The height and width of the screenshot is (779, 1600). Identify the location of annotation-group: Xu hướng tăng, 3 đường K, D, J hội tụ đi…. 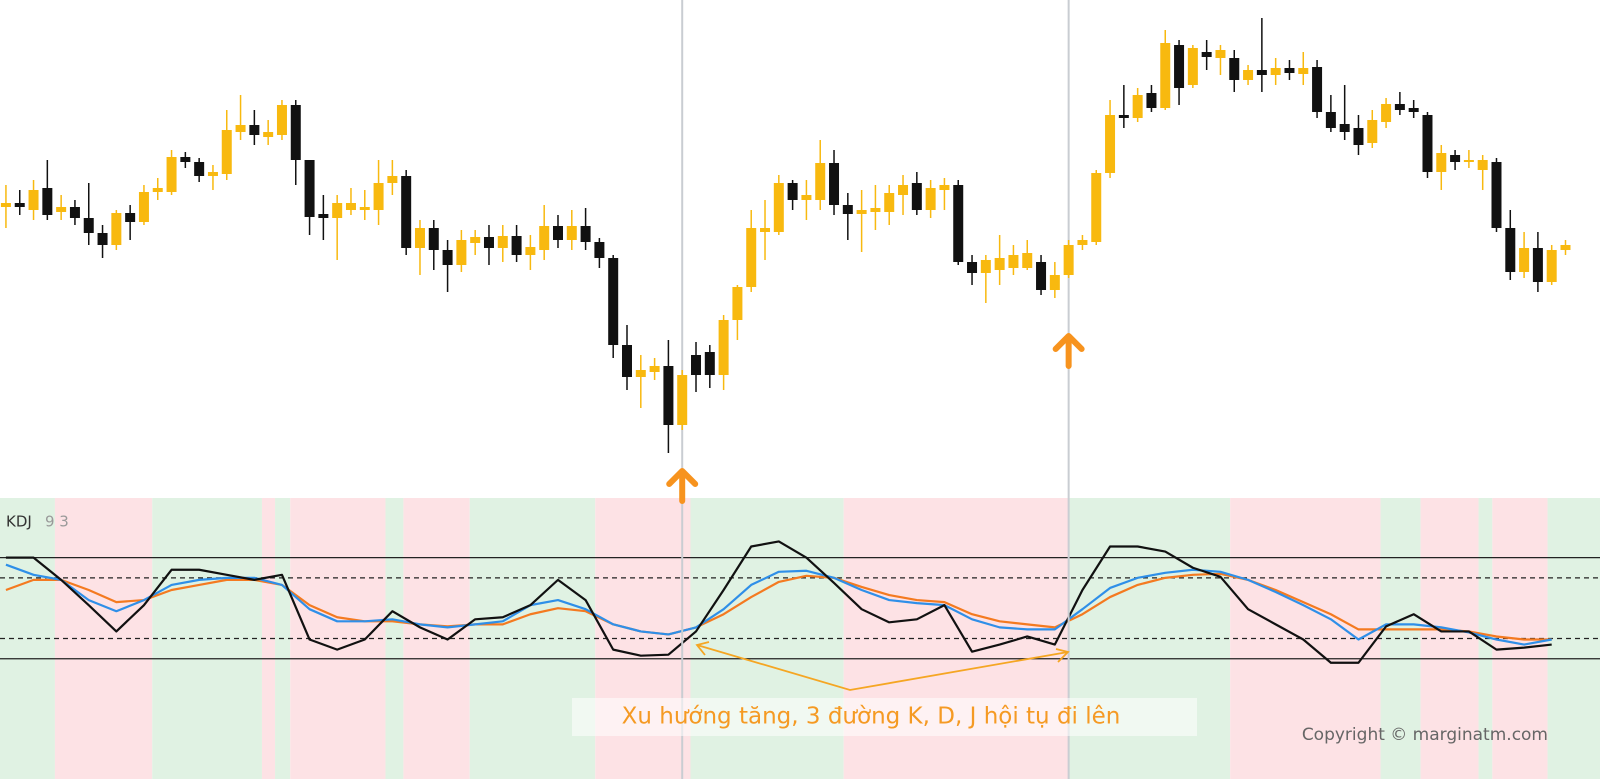
(884, 688).